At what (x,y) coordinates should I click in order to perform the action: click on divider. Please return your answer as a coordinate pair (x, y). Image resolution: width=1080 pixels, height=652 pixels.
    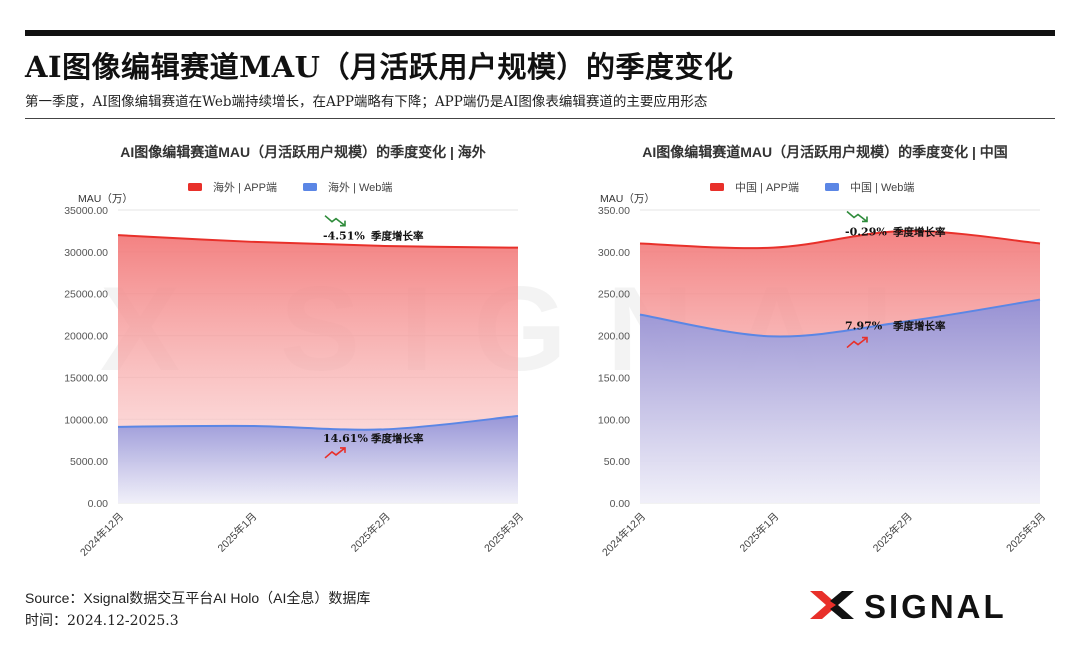
    Looking at the image, I should click on (540, 118).